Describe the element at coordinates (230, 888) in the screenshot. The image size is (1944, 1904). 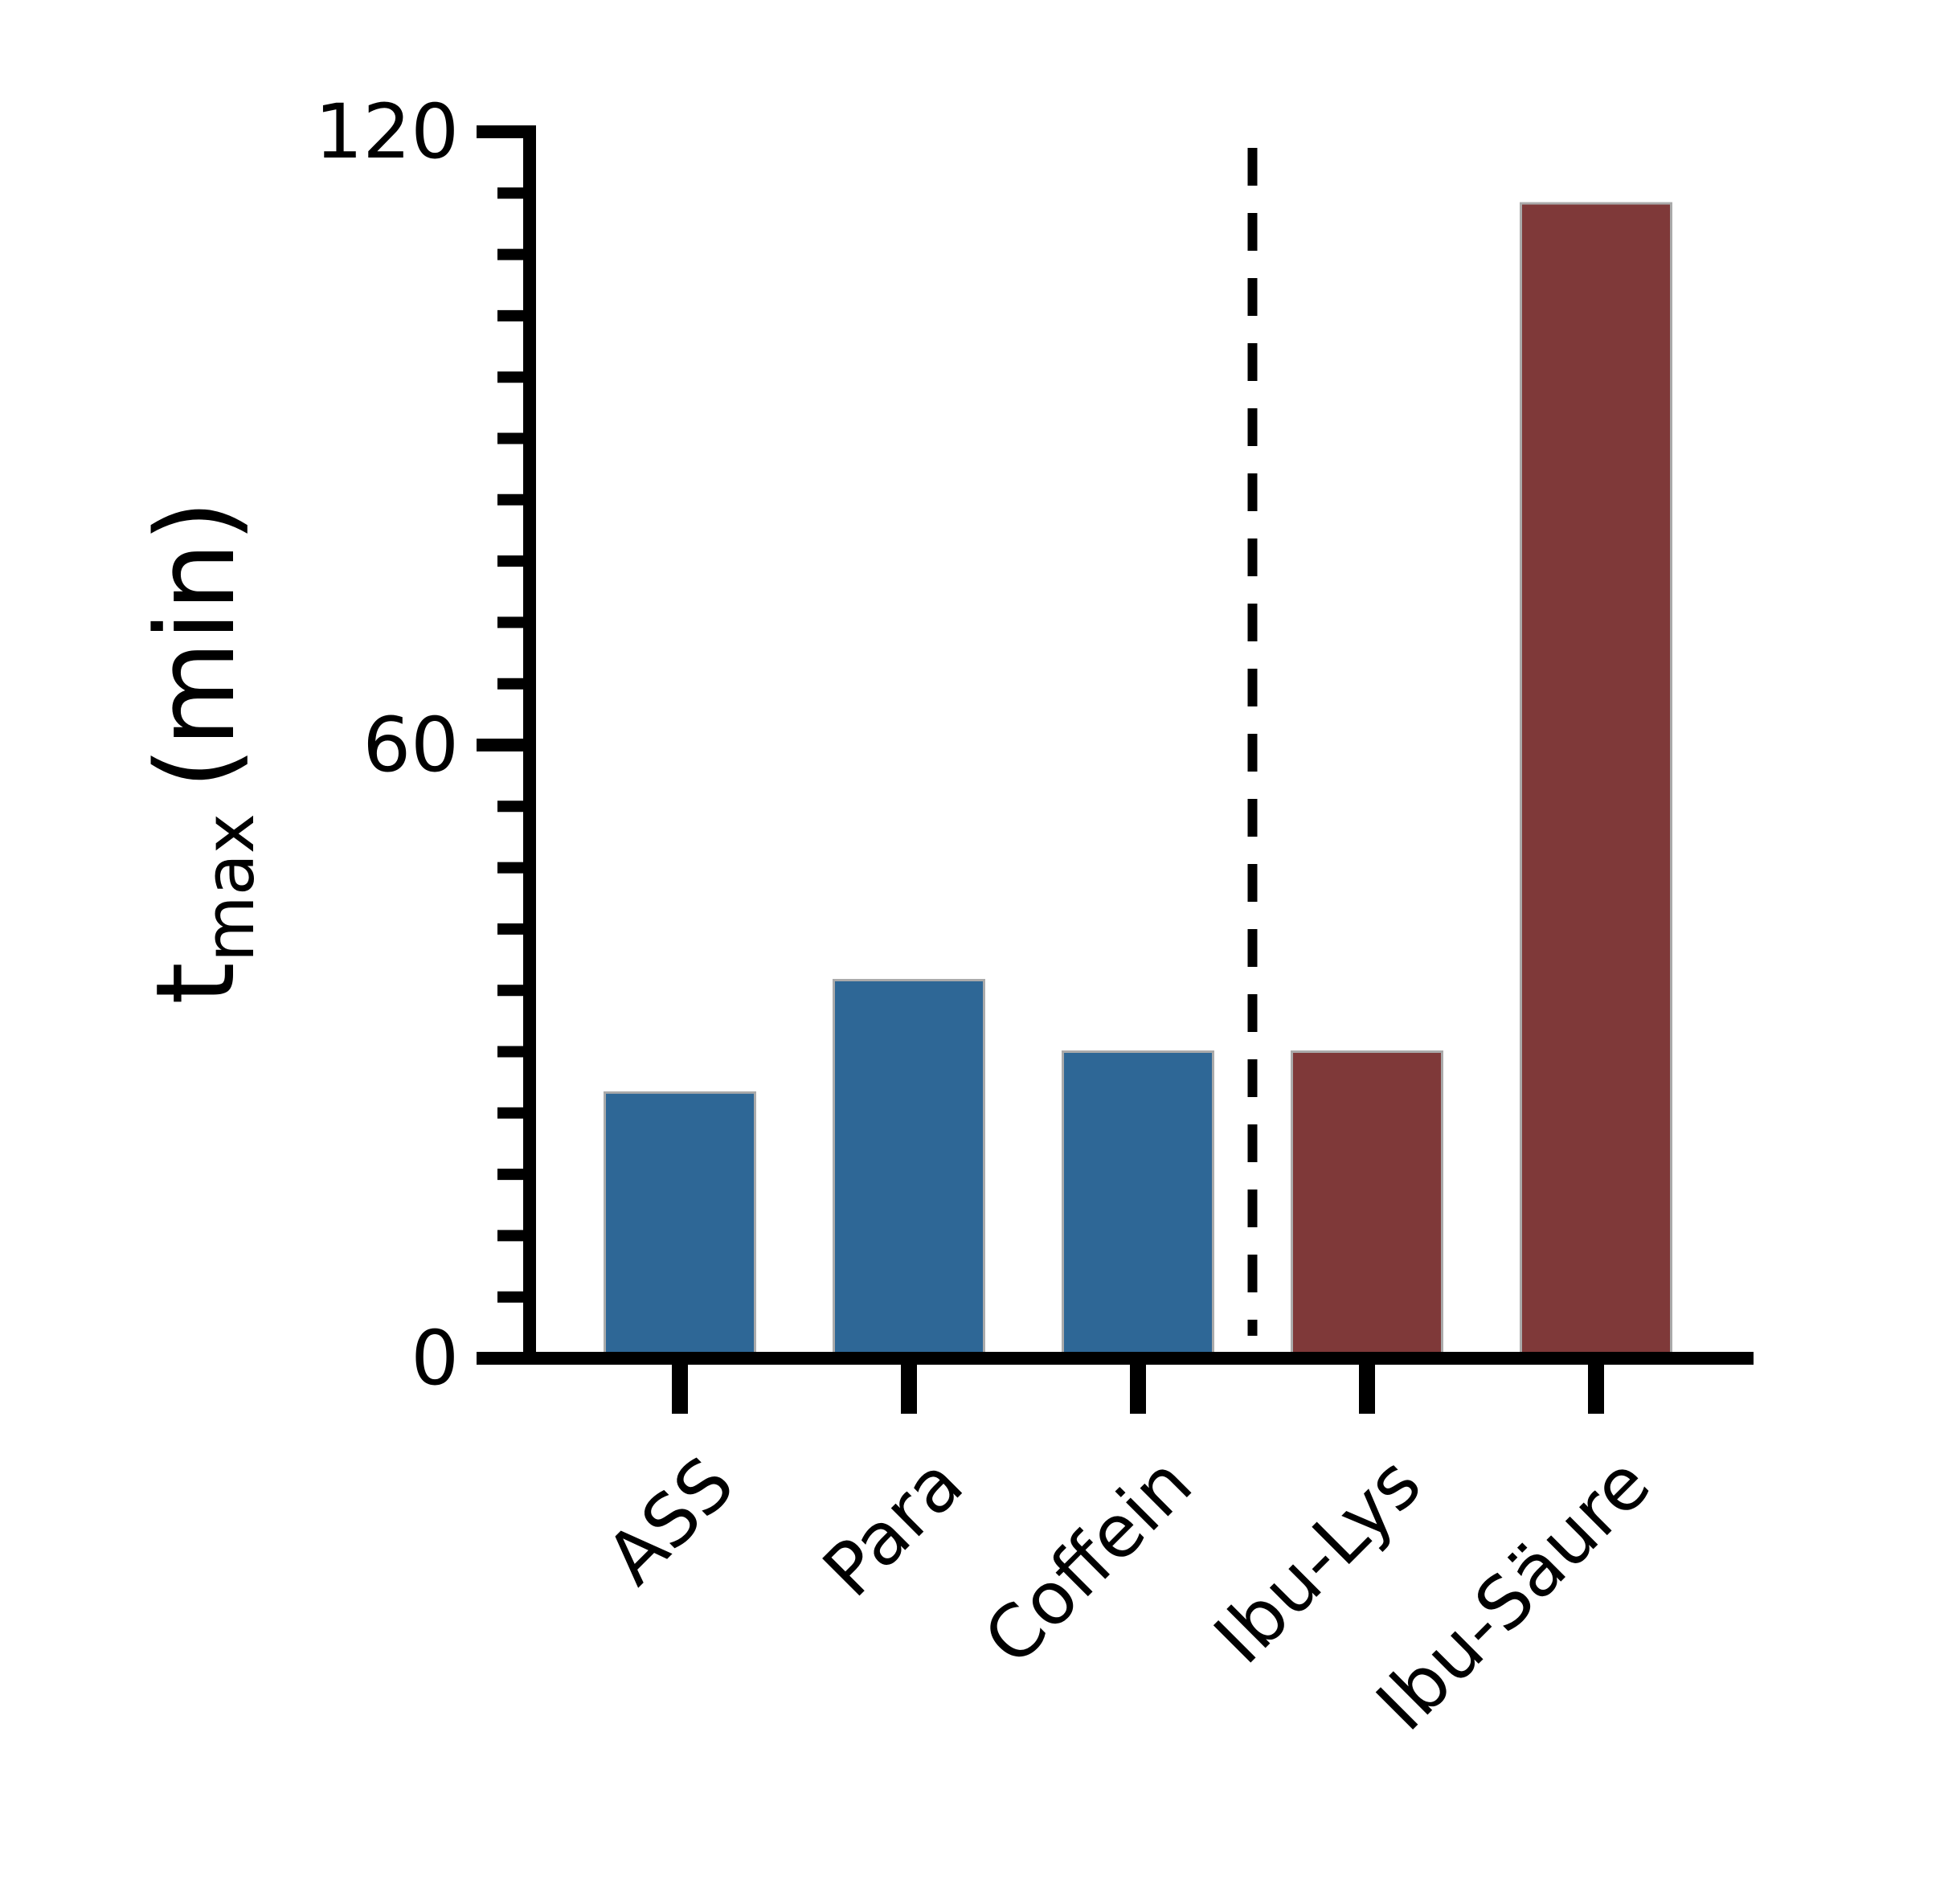
I see `y-label-sub: max` at that location.